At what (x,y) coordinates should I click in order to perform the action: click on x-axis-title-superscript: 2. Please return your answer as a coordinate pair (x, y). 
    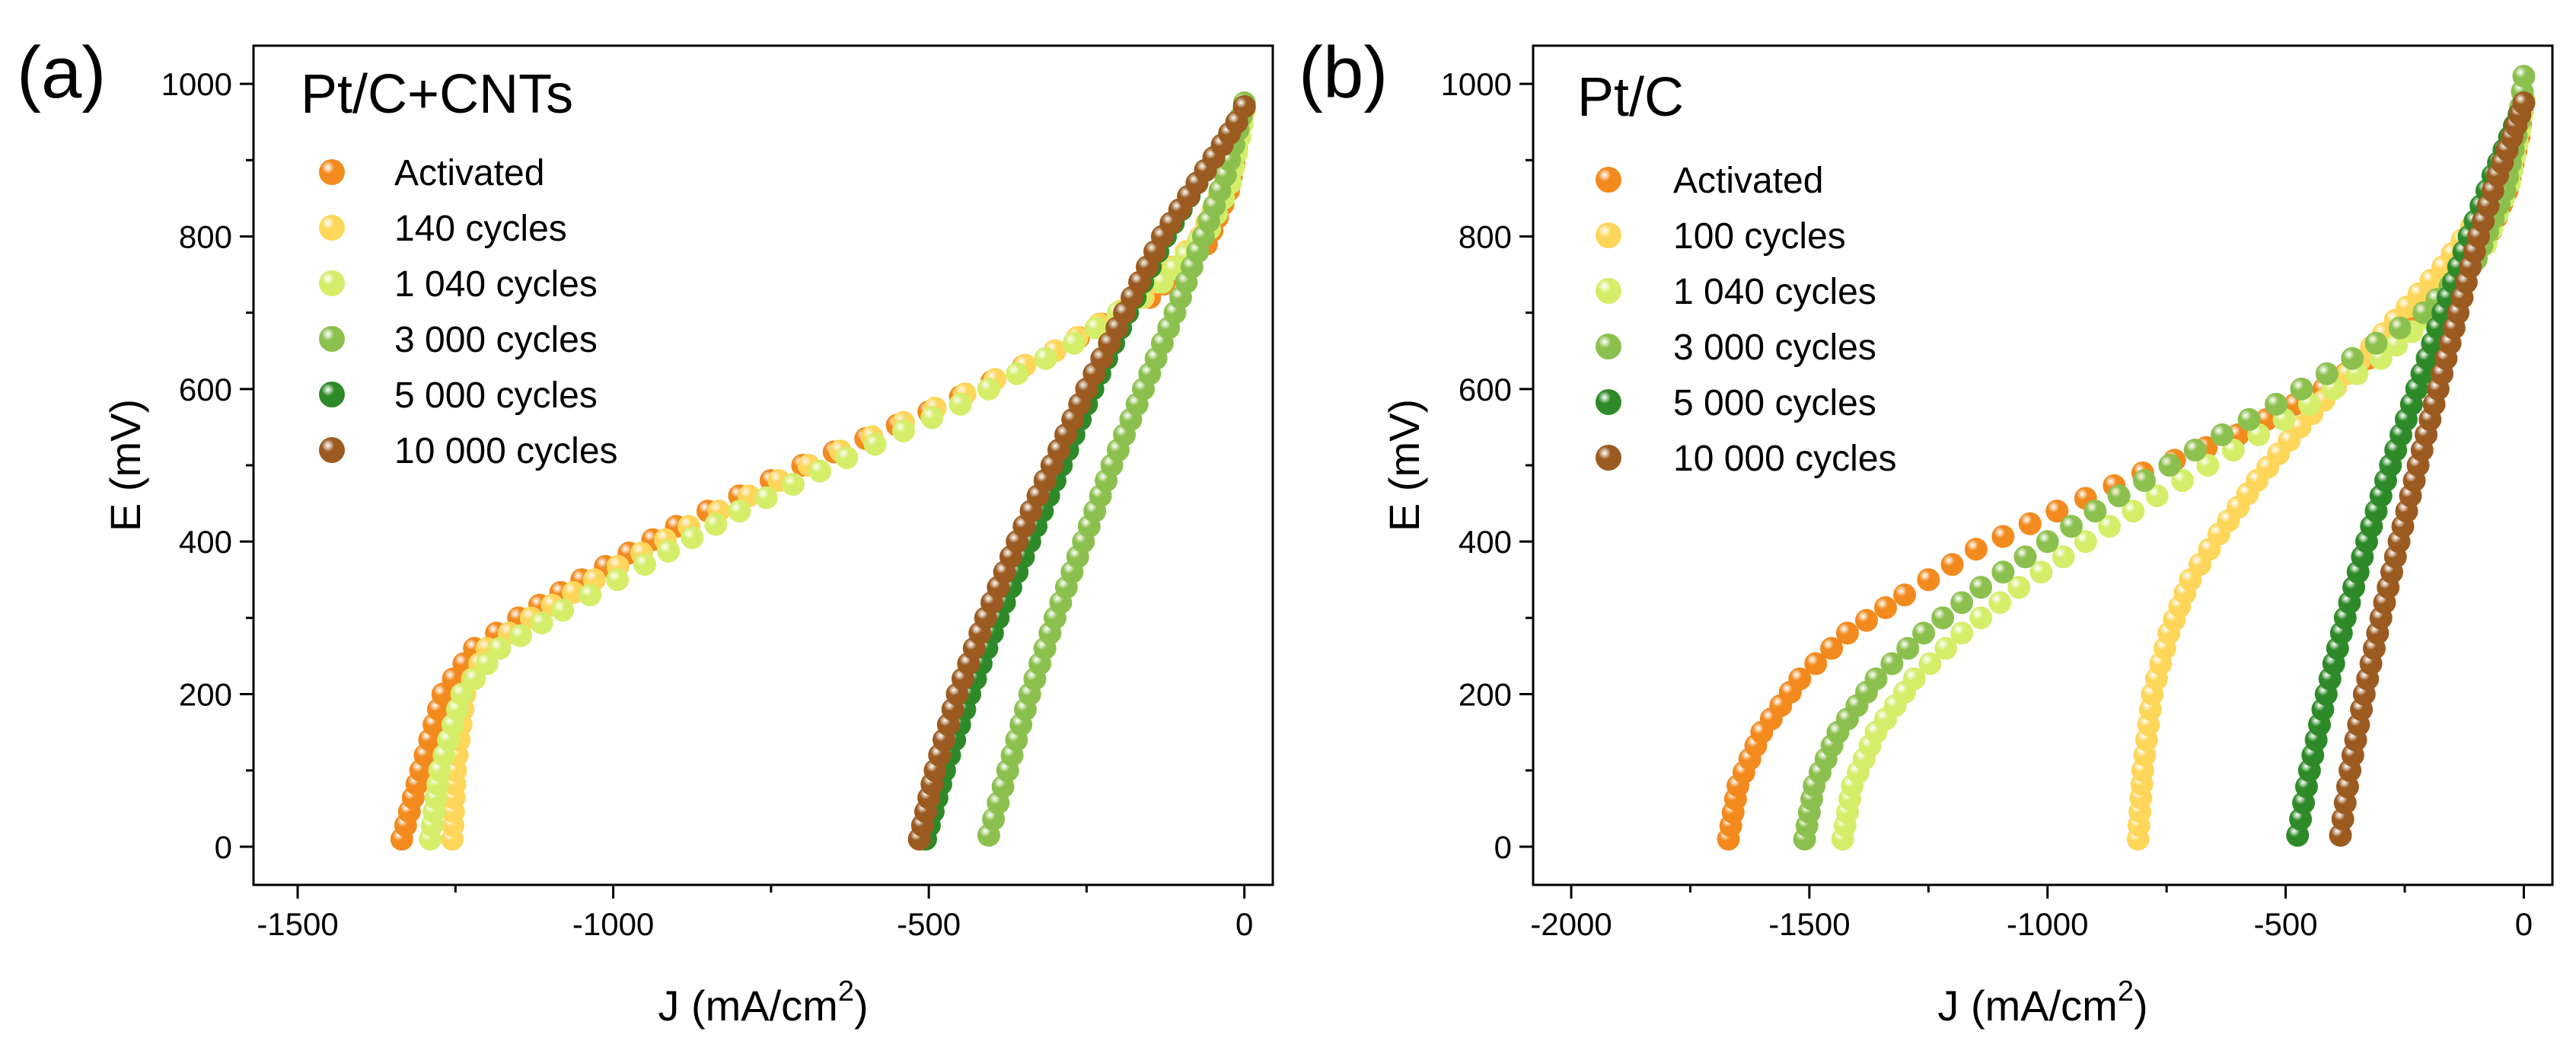
    Looking at the image, I should click on (2126, 992).